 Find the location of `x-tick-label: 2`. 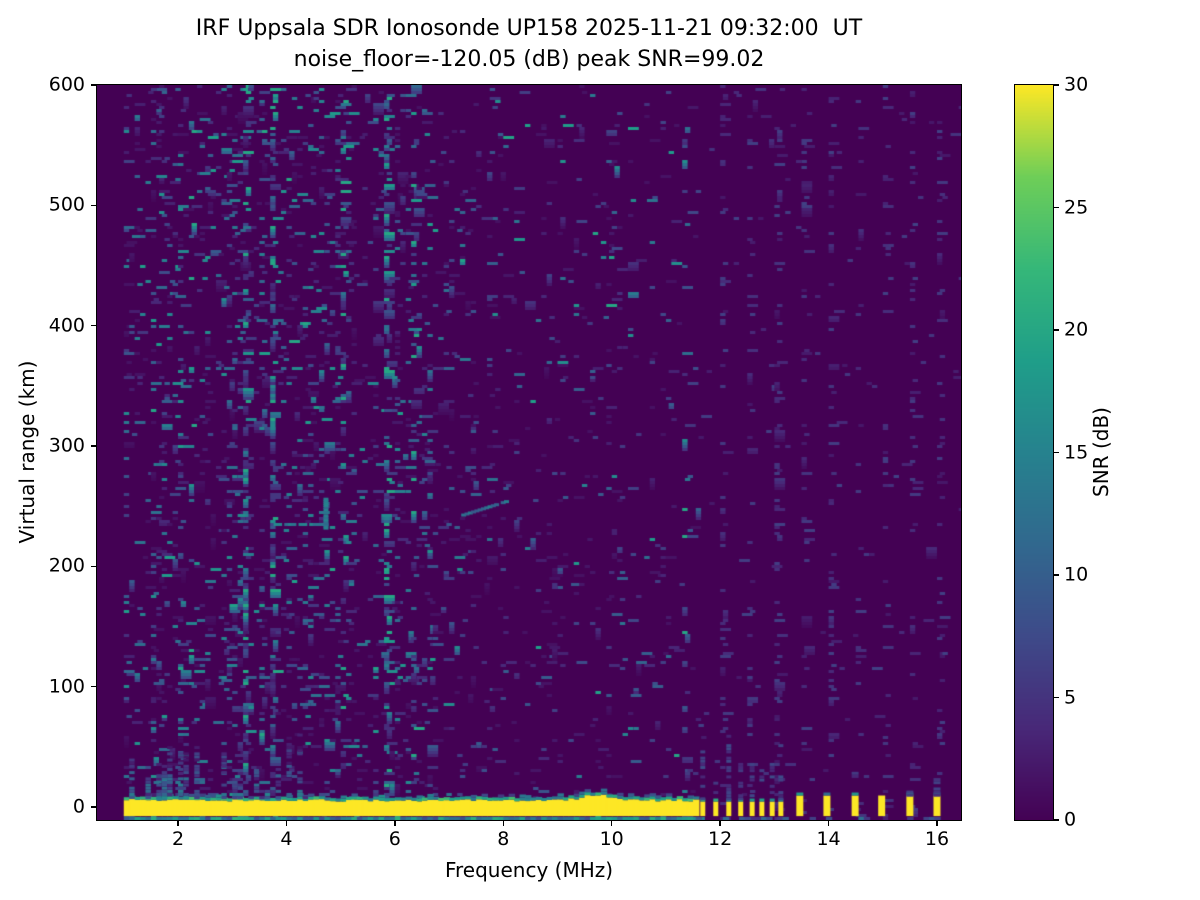

x-tick-label: 2 is located at coordinates (178, 839).